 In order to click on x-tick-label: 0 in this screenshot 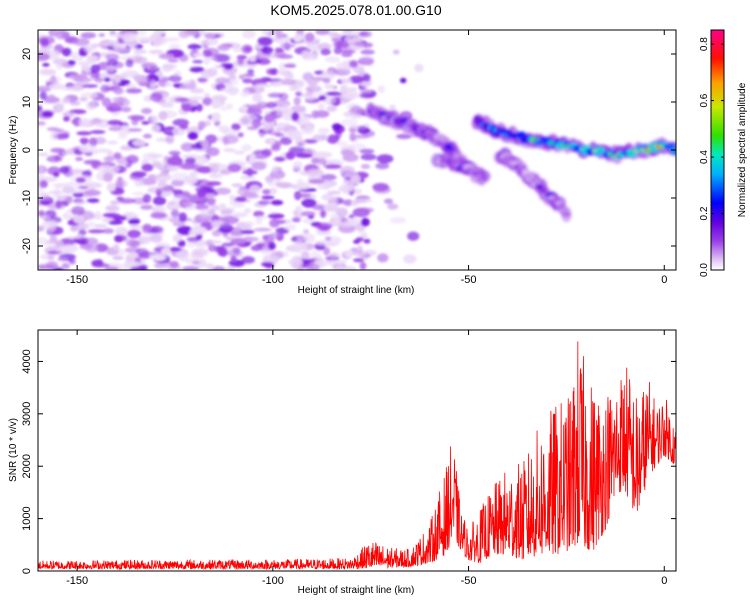, I will do `click(664, 280)`.